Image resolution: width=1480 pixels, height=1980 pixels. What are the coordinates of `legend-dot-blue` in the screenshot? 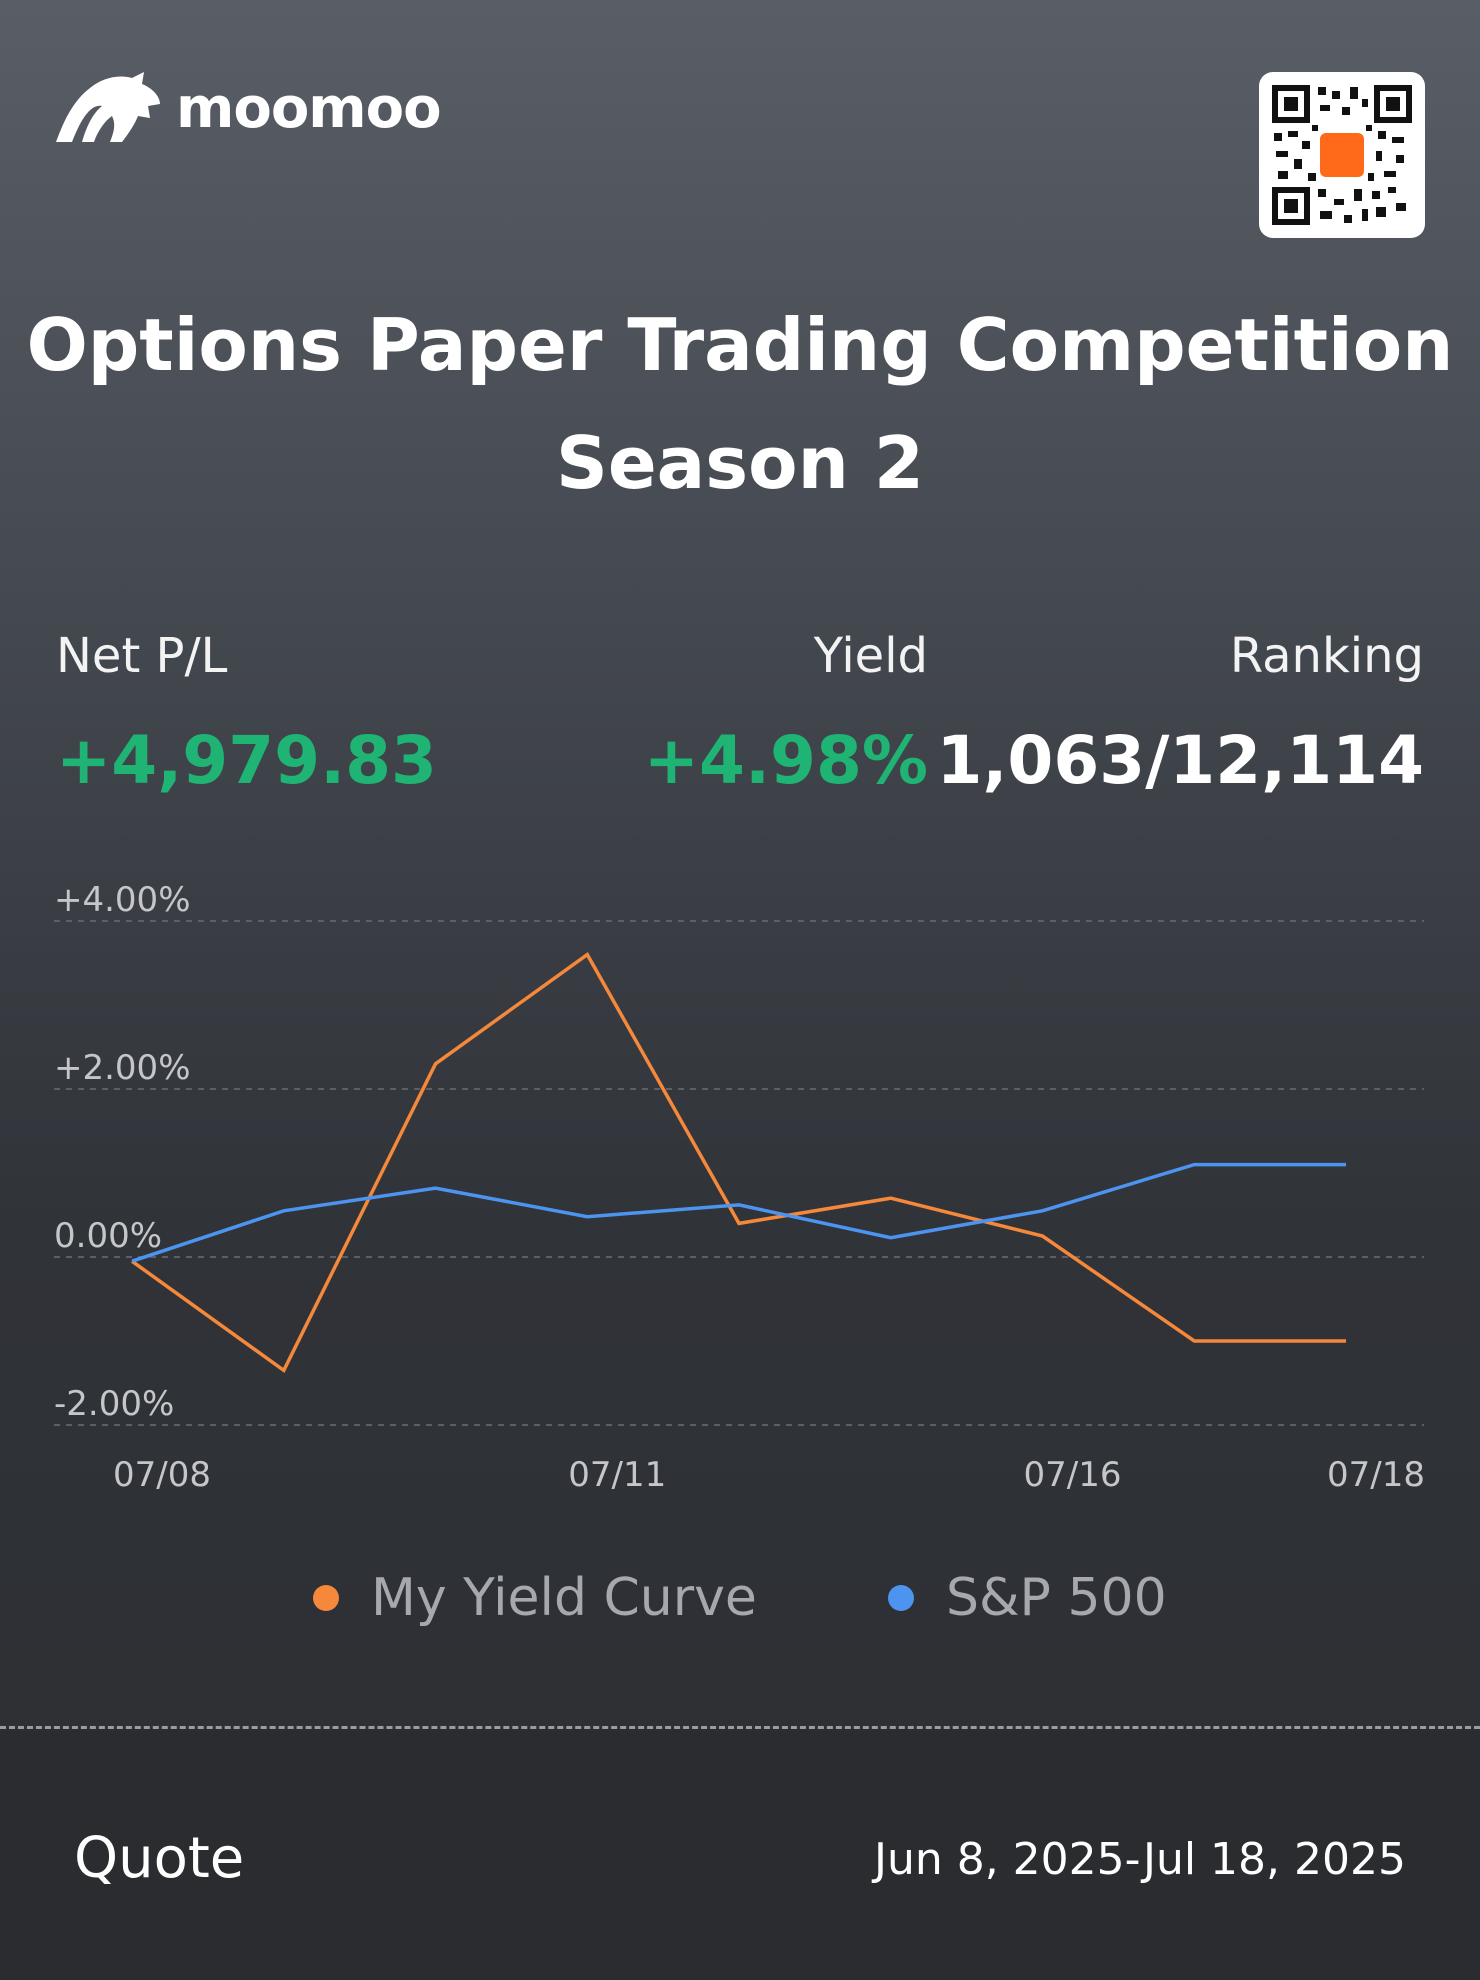 It's located at (901, 1598).